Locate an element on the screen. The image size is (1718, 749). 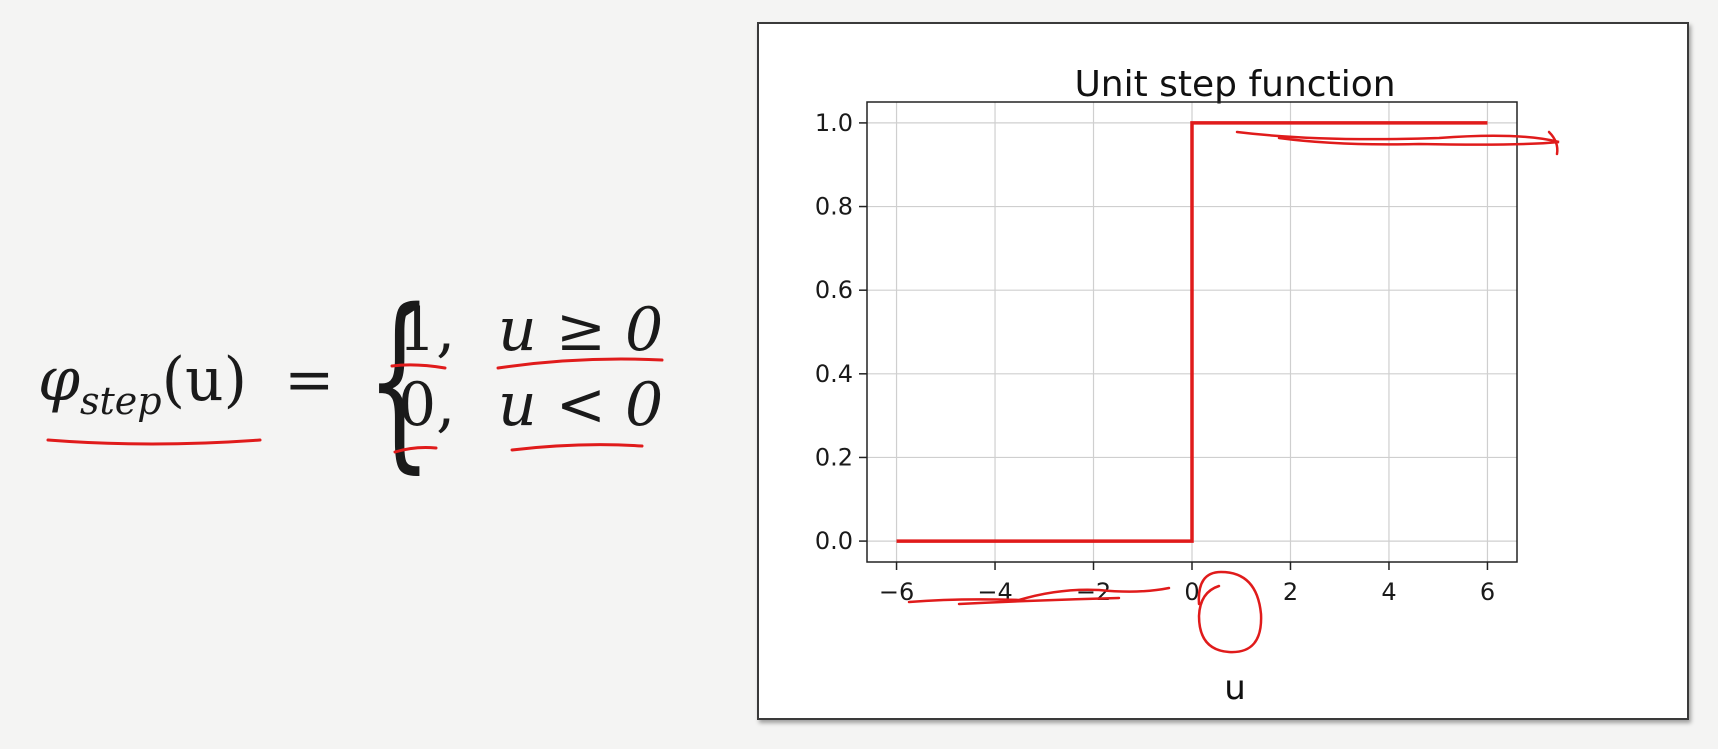
x-axis-label: u is located at coordinates (1235, 688).